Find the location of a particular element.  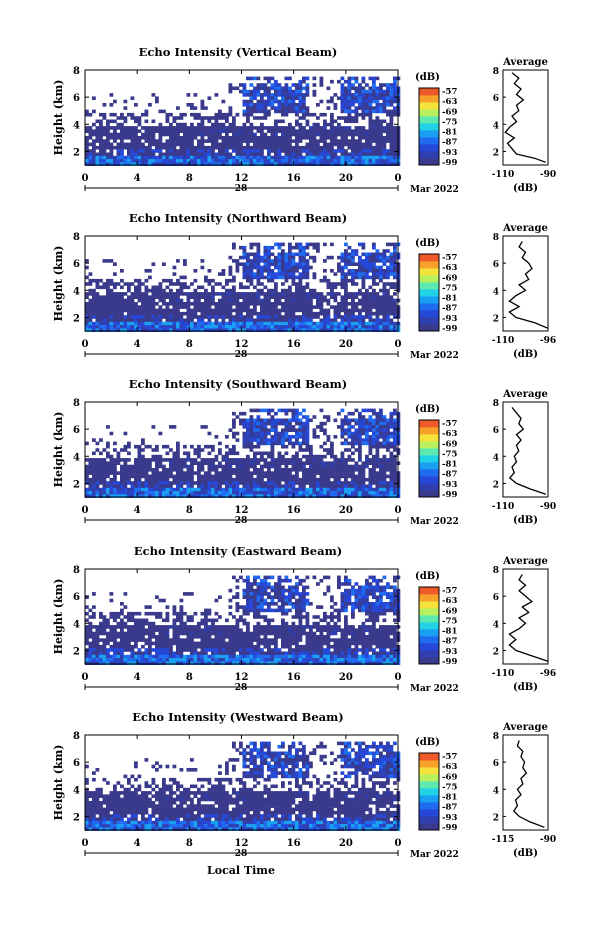

average-y-tick-label: 8 is located at coordinates (496, 72).